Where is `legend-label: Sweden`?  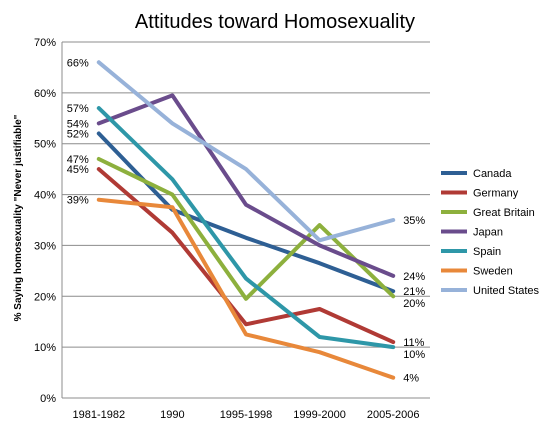
legend-label: Sweden is located at coordinates (493, 272).